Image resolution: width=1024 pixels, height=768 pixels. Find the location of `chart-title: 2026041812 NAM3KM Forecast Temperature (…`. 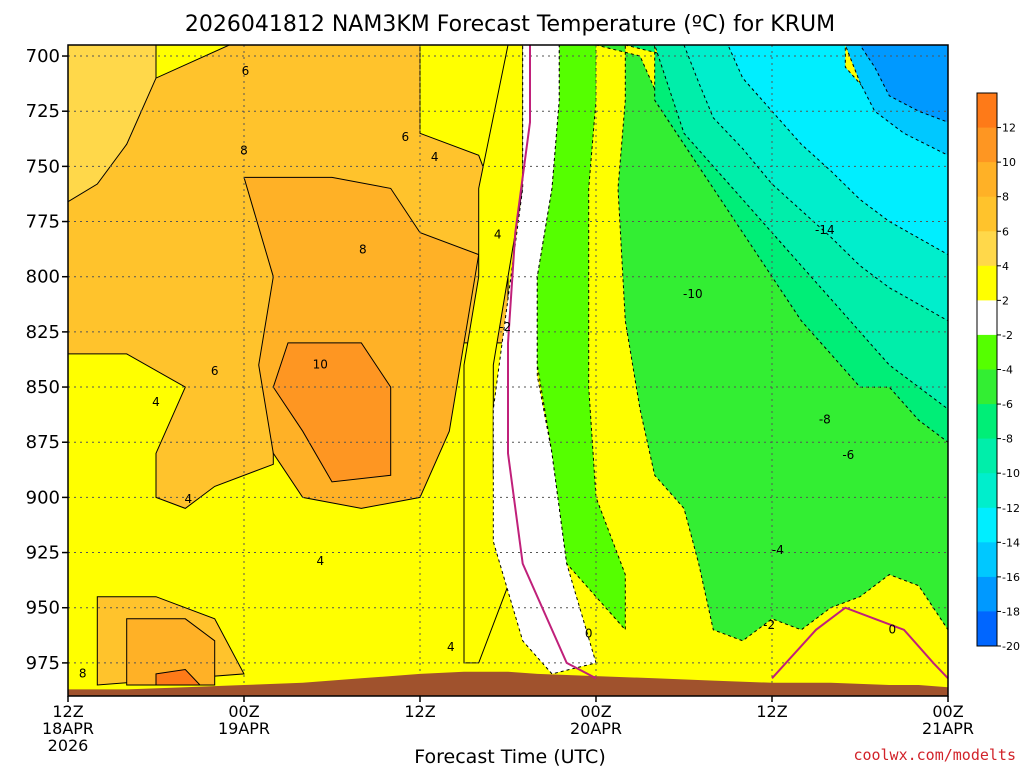

chart-title: 2026041812 NAM3KM Forecast Temperature (… is located at coordinates (510, 24).